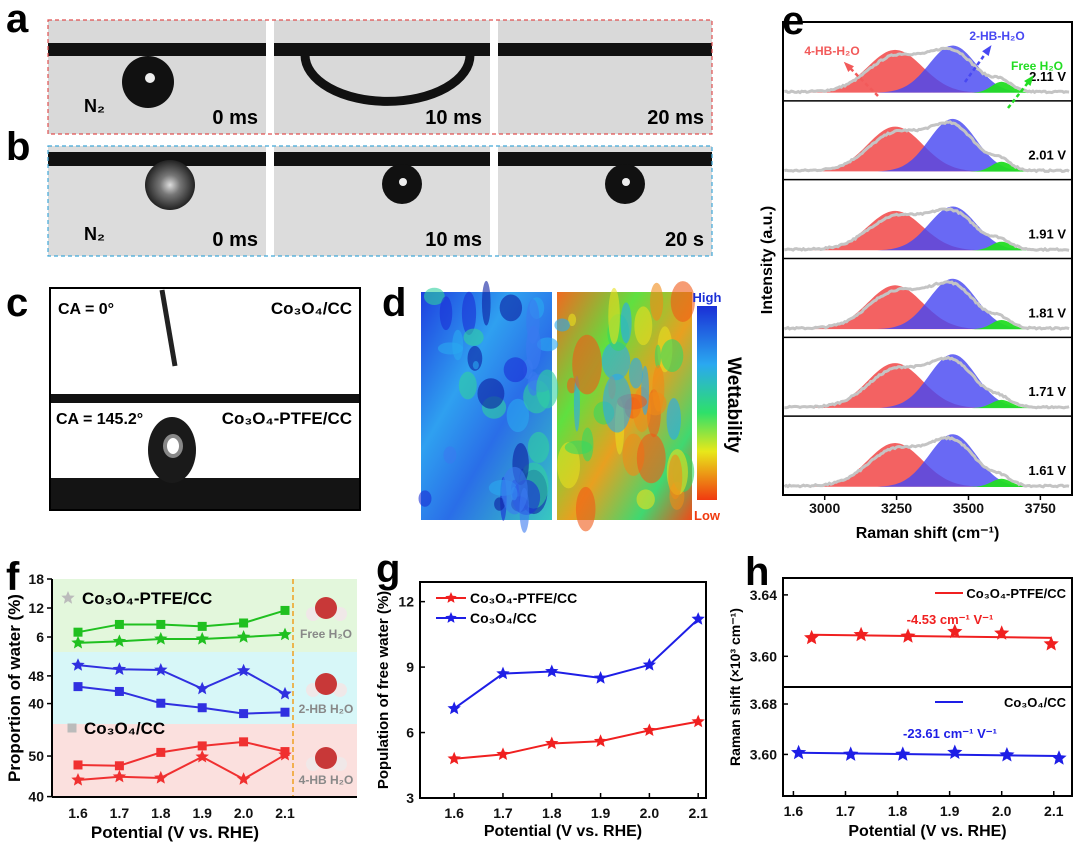 Image resolution: width=1080 pixels, height=844 pixels. Describe the element at coordinates (383, 690) in the screenshot. I see `y-axis-label: Population of free water (%)` at that location.